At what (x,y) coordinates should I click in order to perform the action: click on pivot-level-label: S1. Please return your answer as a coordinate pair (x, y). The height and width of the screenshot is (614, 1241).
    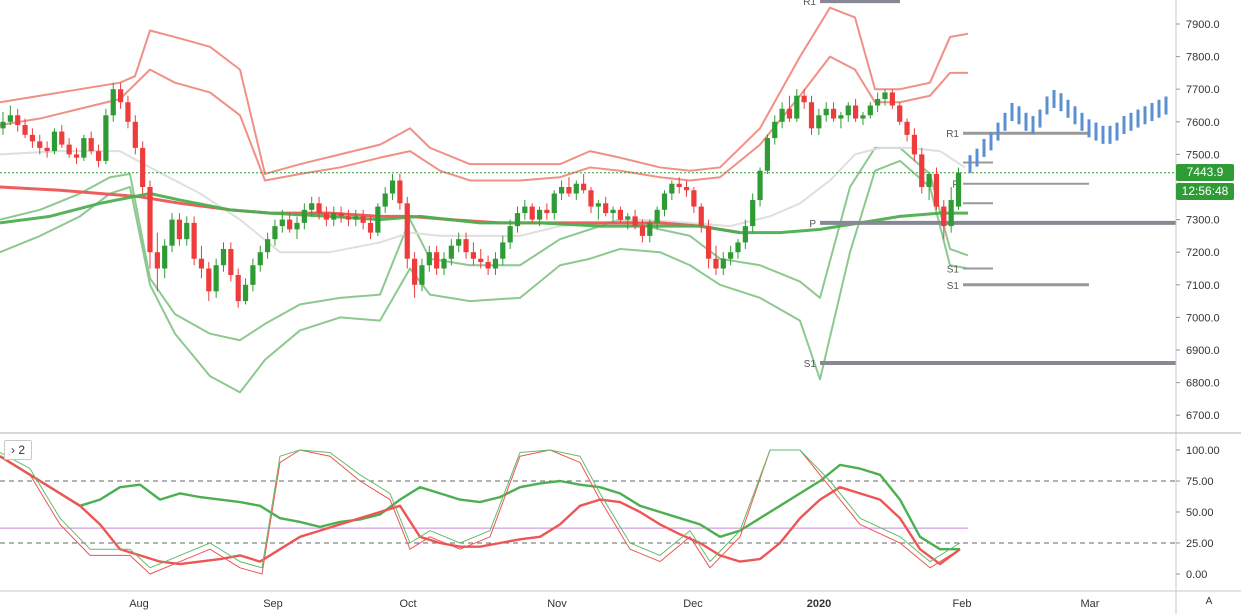
    Looking at the image, I should click on (953, 270).